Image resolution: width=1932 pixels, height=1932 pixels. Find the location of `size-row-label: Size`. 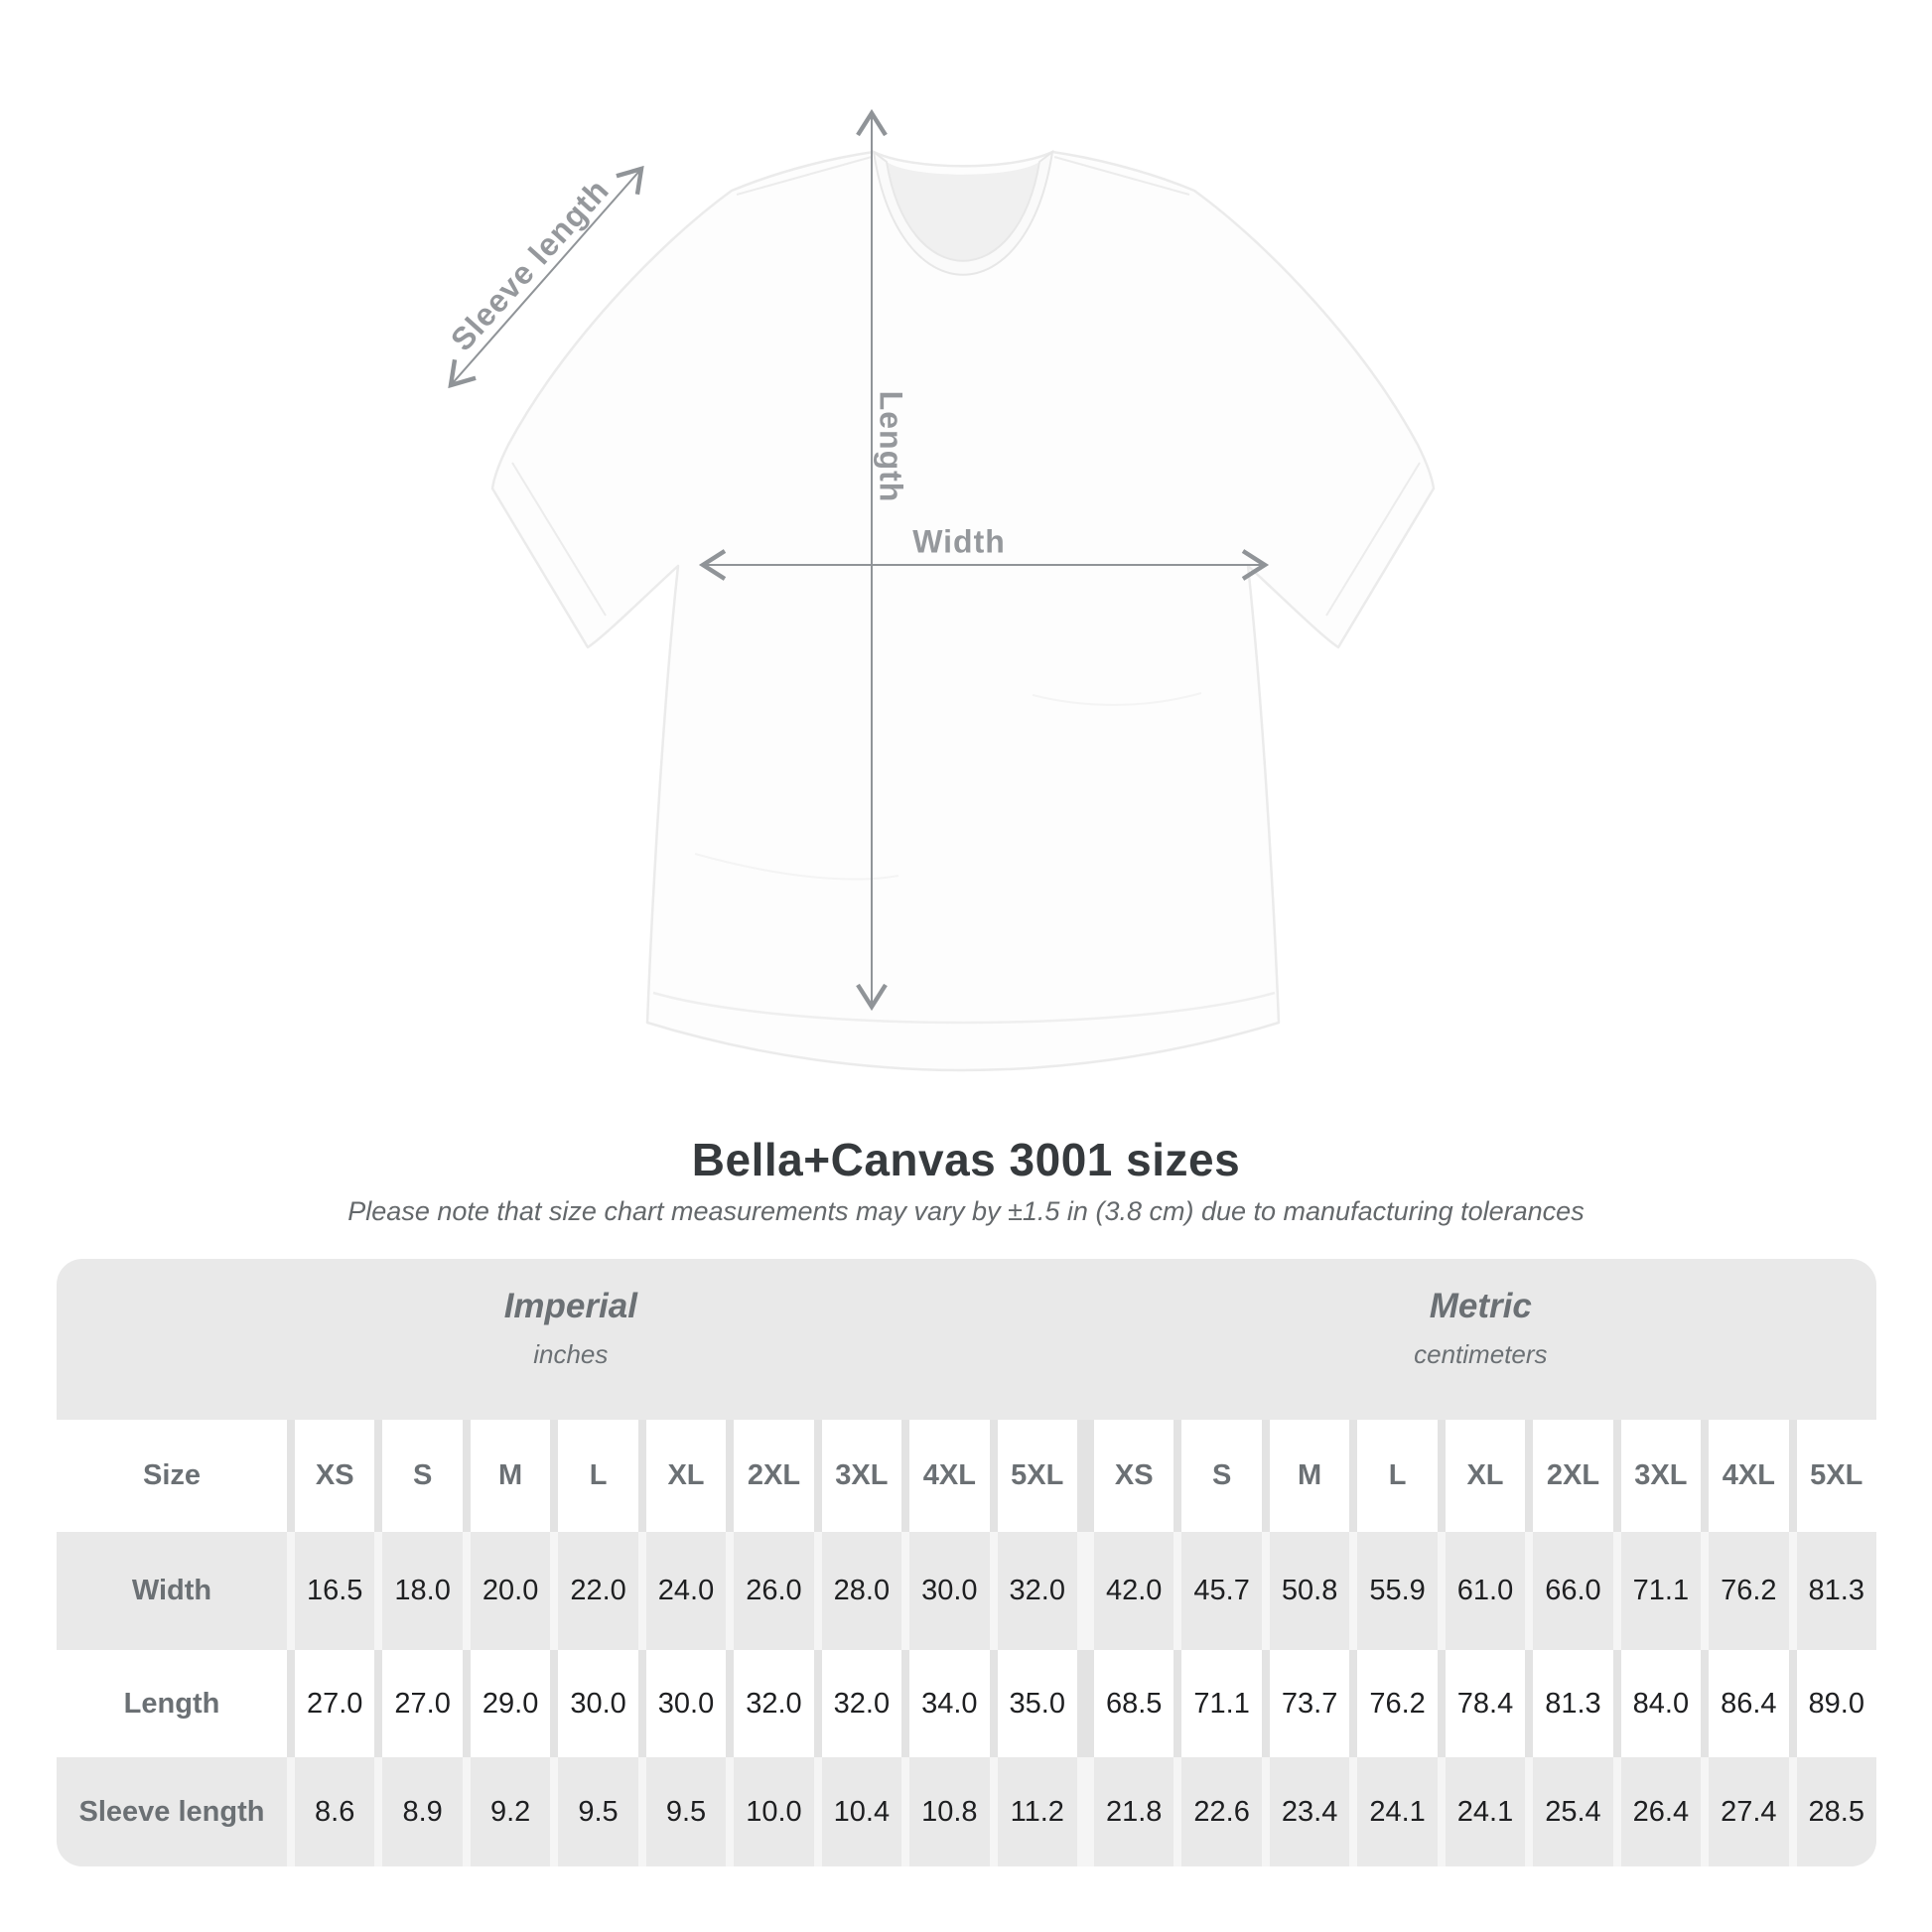

size-row-label: Size is located at coordinates (172, 1476).